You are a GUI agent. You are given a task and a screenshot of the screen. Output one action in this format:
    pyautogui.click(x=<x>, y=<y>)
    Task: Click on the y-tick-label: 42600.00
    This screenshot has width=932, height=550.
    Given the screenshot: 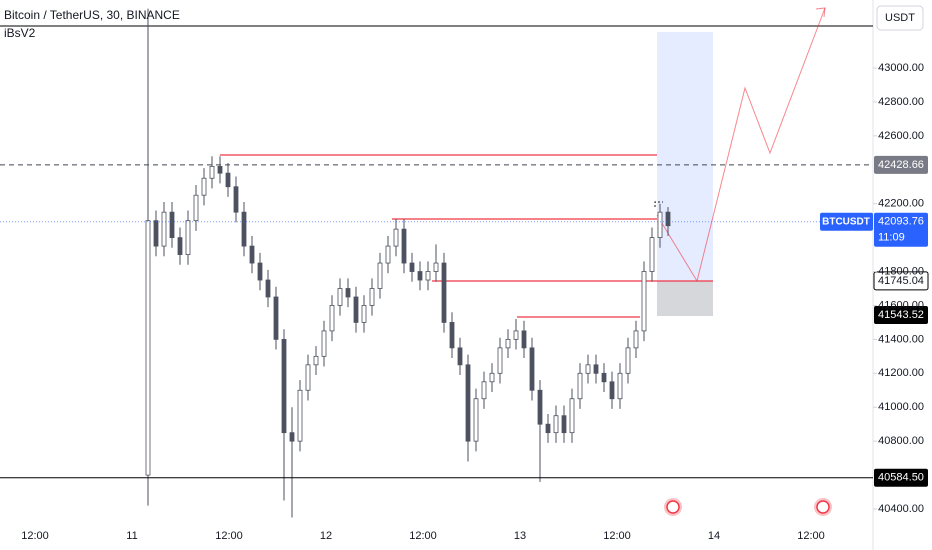 What is the action you would take?
    pyautogui.click(x=901, y=136)
    